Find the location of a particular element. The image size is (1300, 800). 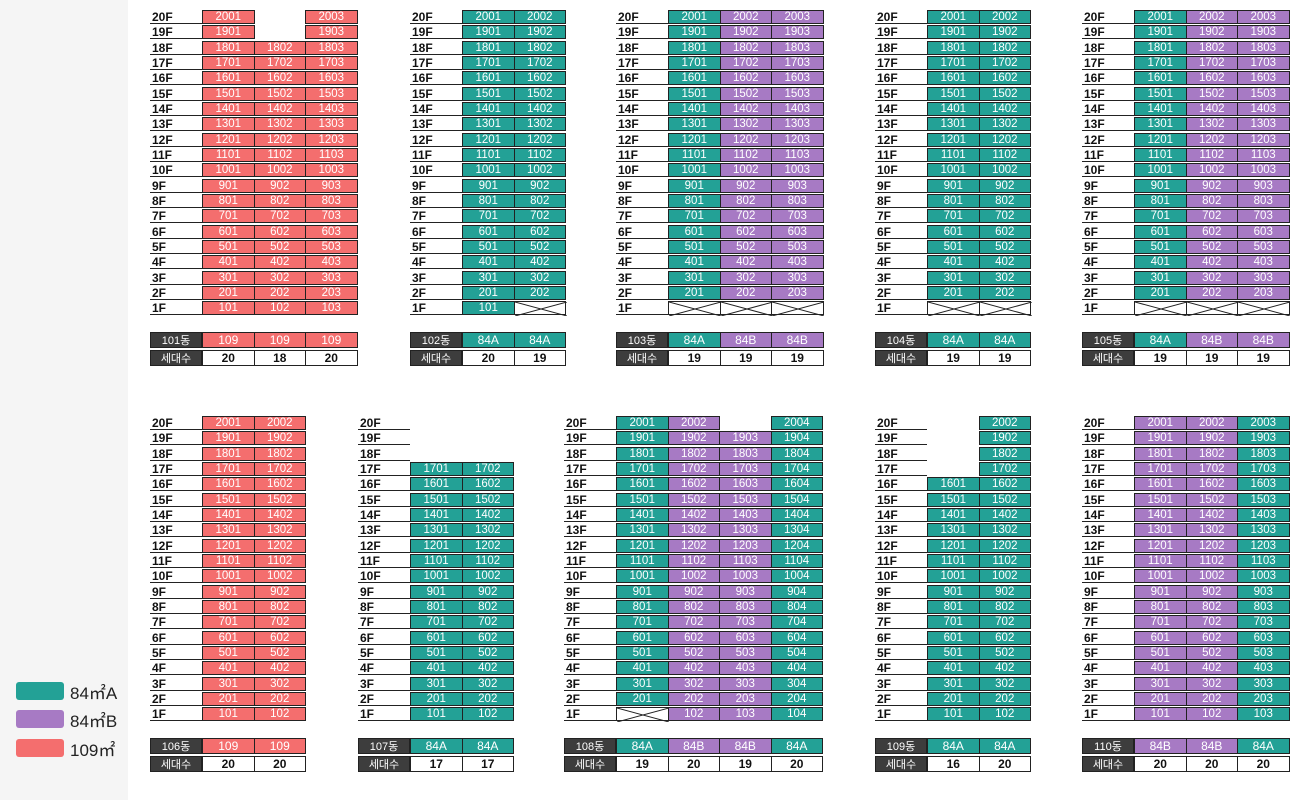

unit-cell: 1204 is located at coordinates (796, 545).